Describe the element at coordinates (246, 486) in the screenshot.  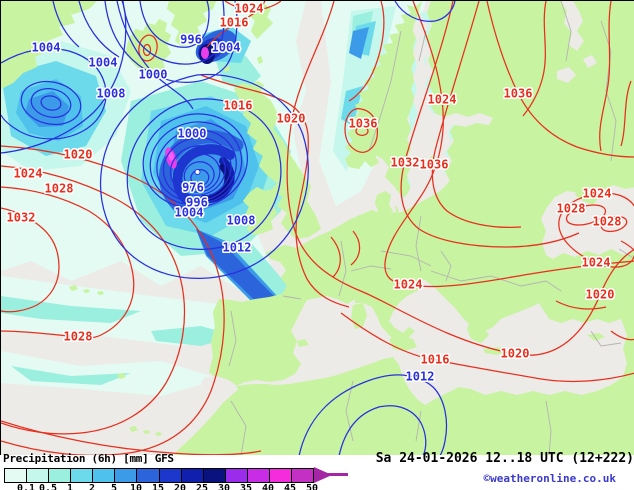
I see `scale-tick: 35` at that location.